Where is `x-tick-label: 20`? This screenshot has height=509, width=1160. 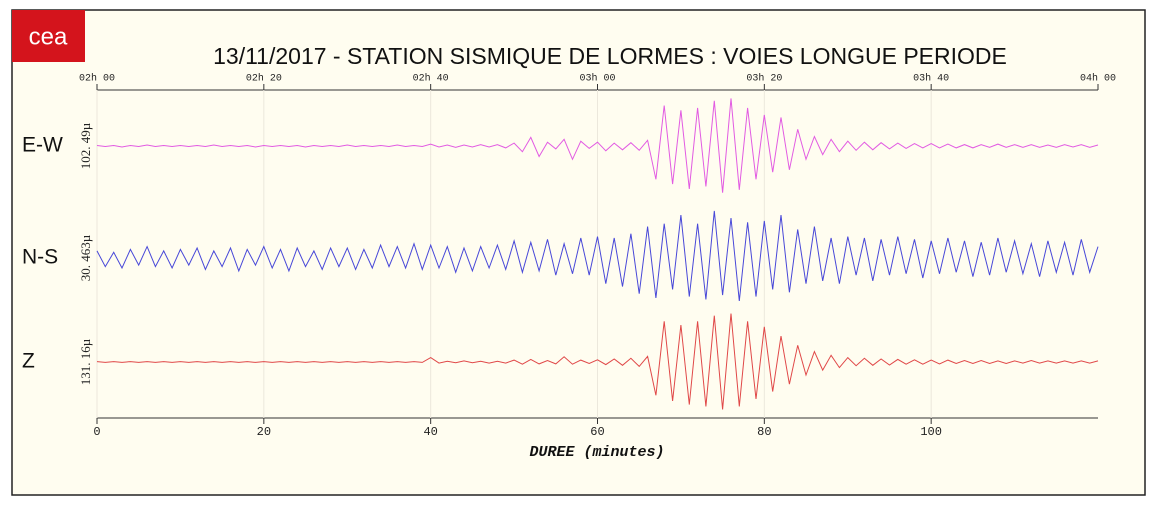 x-tick-label: 20 is located at coordinates (264, 432).